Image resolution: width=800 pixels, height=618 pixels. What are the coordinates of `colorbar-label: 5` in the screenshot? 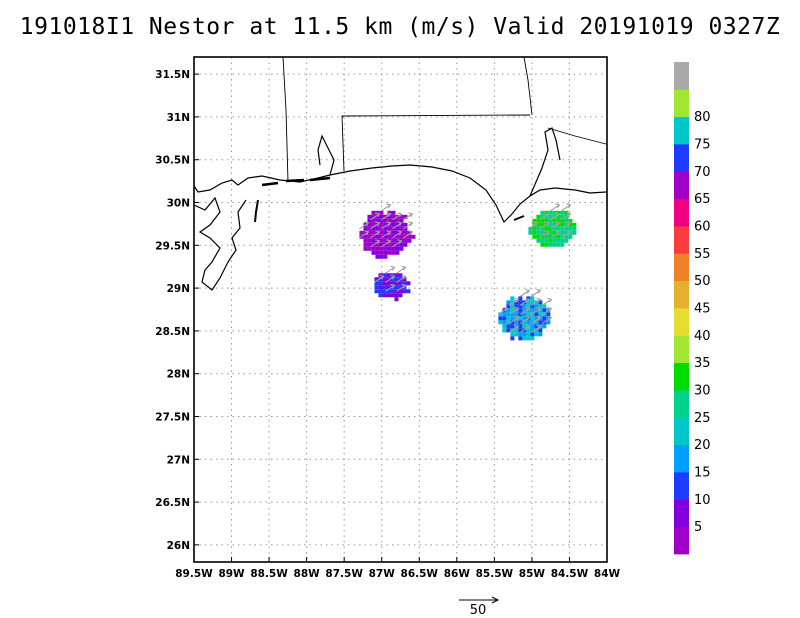 It's located at (698, 527).